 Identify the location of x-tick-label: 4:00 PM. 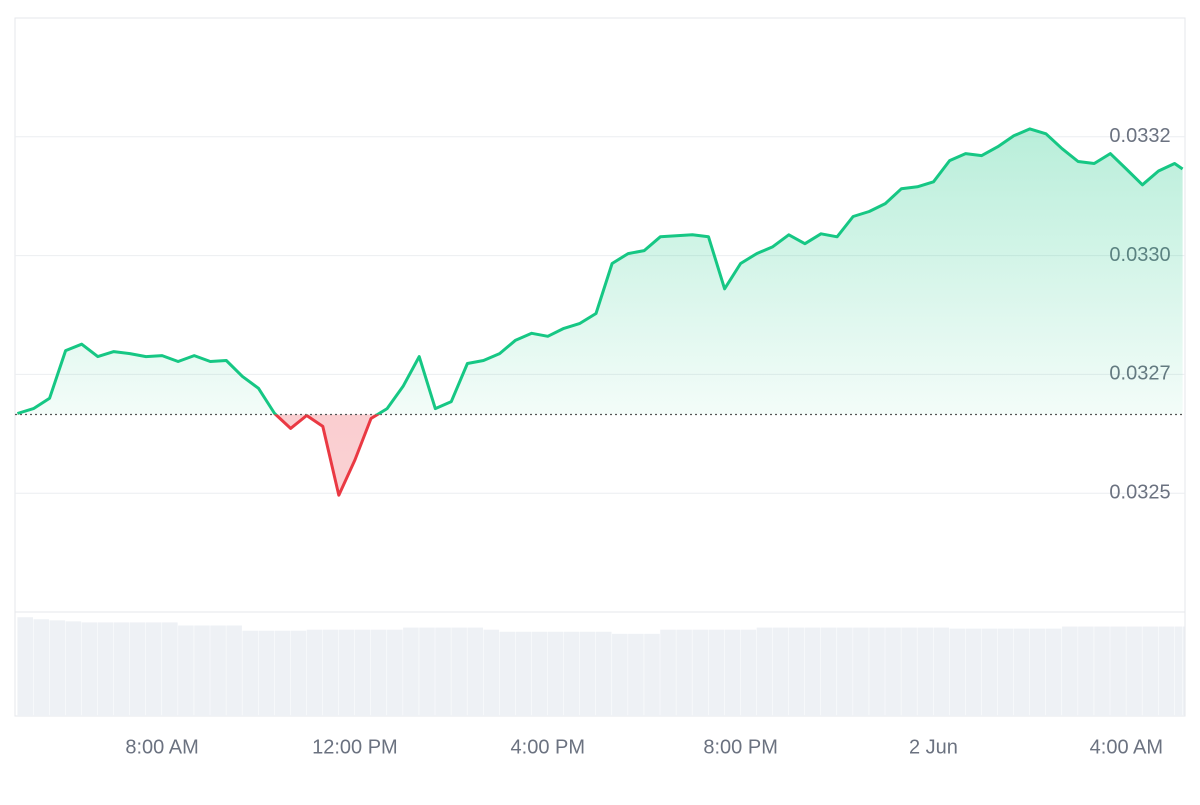
(548, 747).